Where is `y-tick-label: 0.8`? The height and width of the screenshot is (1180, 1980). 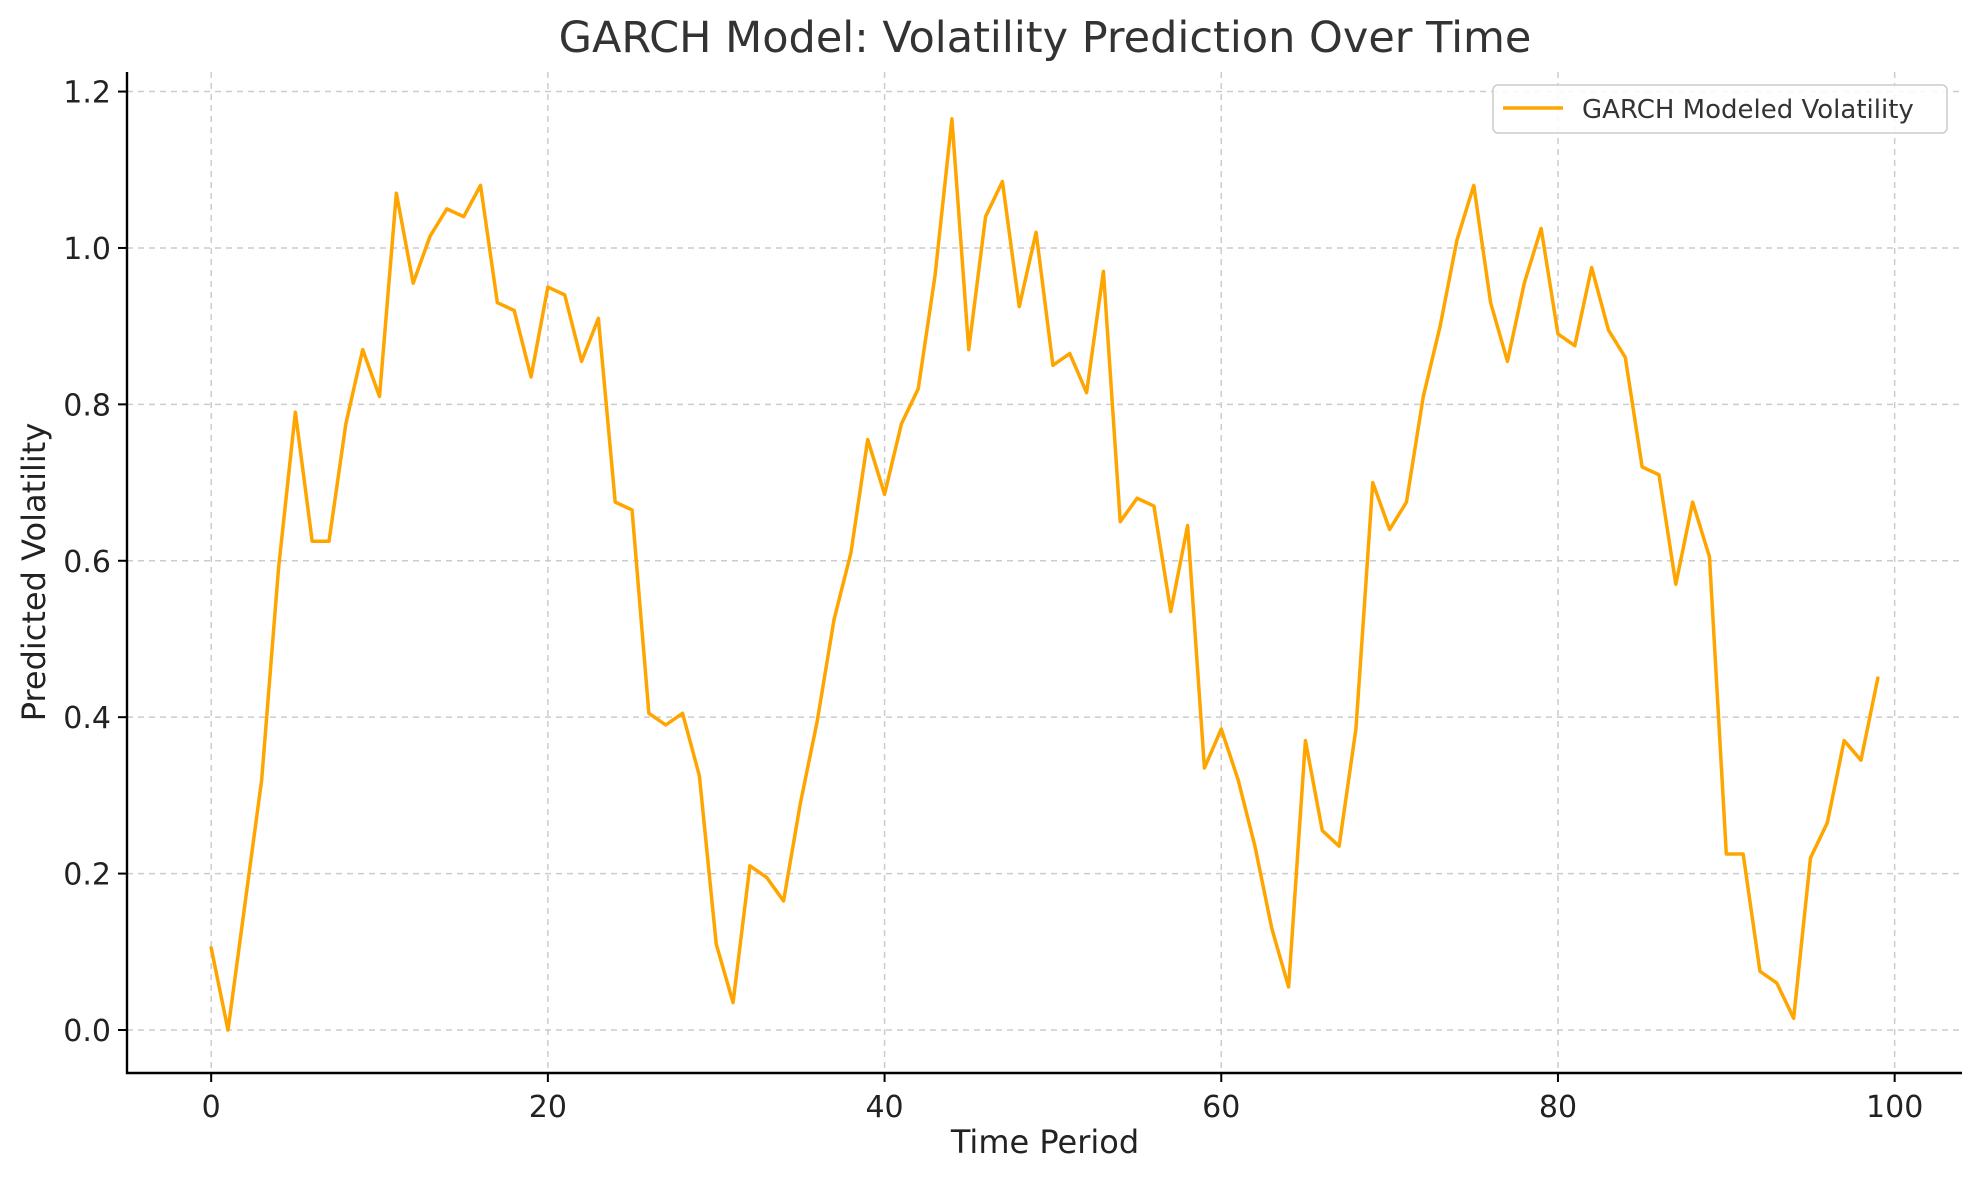 y-tick-label: 0.8 is located at coordinates (87, 405).